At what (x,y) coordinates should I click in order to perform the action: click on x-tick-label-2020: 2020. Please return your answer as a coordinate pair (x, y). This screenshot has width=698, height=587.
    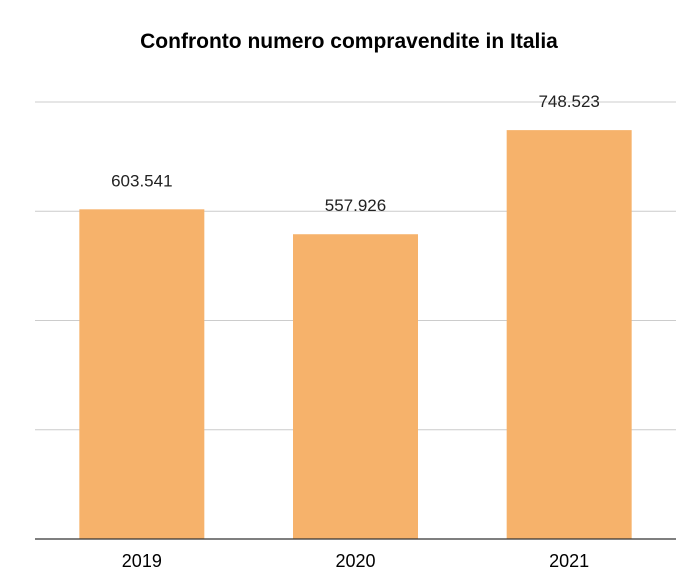
    Looking at the image, I should click on (355, 561).